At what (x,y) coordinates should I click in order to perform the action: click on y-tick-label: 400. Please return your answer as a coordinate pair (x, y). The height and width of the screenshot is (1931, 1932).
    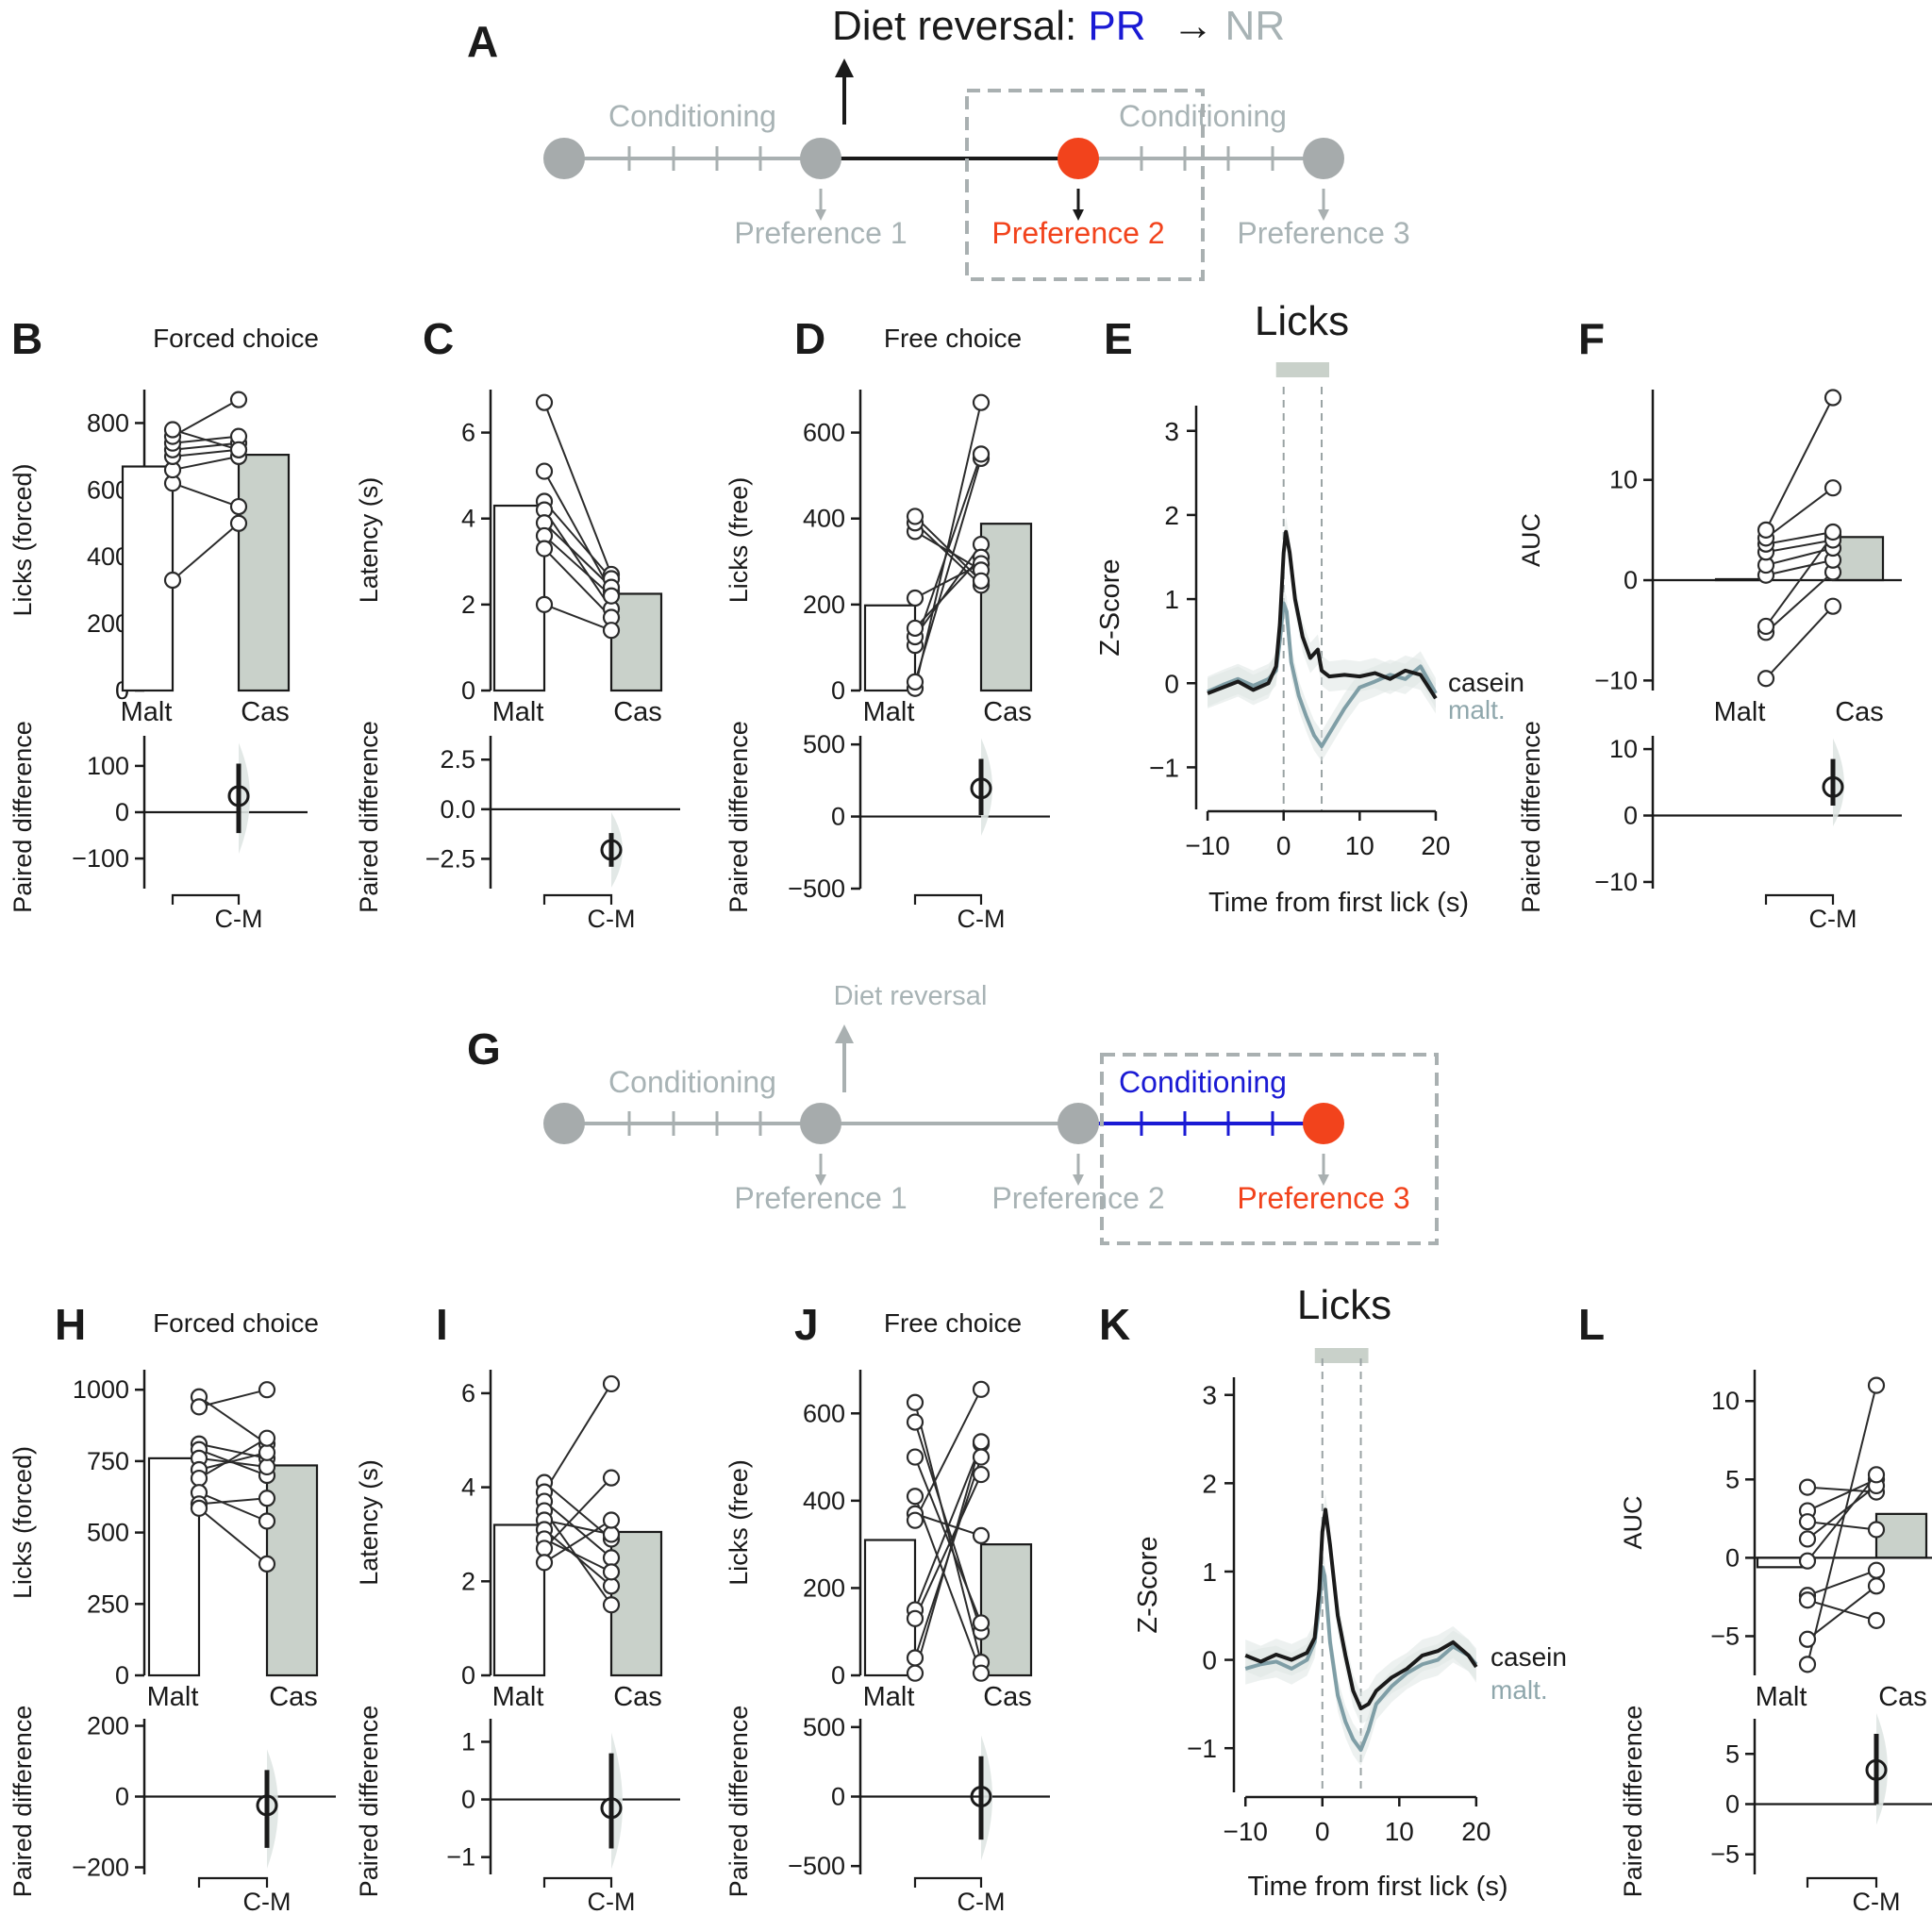
    Looking at the image, I should click on (824, 1501).